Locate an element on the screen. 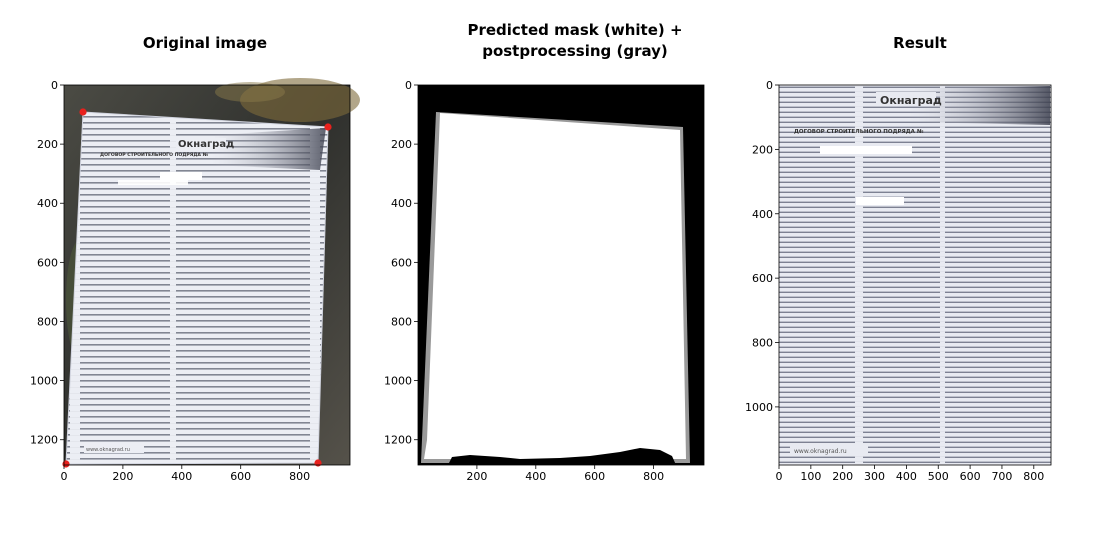 This screenshot has height=534, width=1102. result-x-tick-label: 700 is located at coordinates (1001, 476).